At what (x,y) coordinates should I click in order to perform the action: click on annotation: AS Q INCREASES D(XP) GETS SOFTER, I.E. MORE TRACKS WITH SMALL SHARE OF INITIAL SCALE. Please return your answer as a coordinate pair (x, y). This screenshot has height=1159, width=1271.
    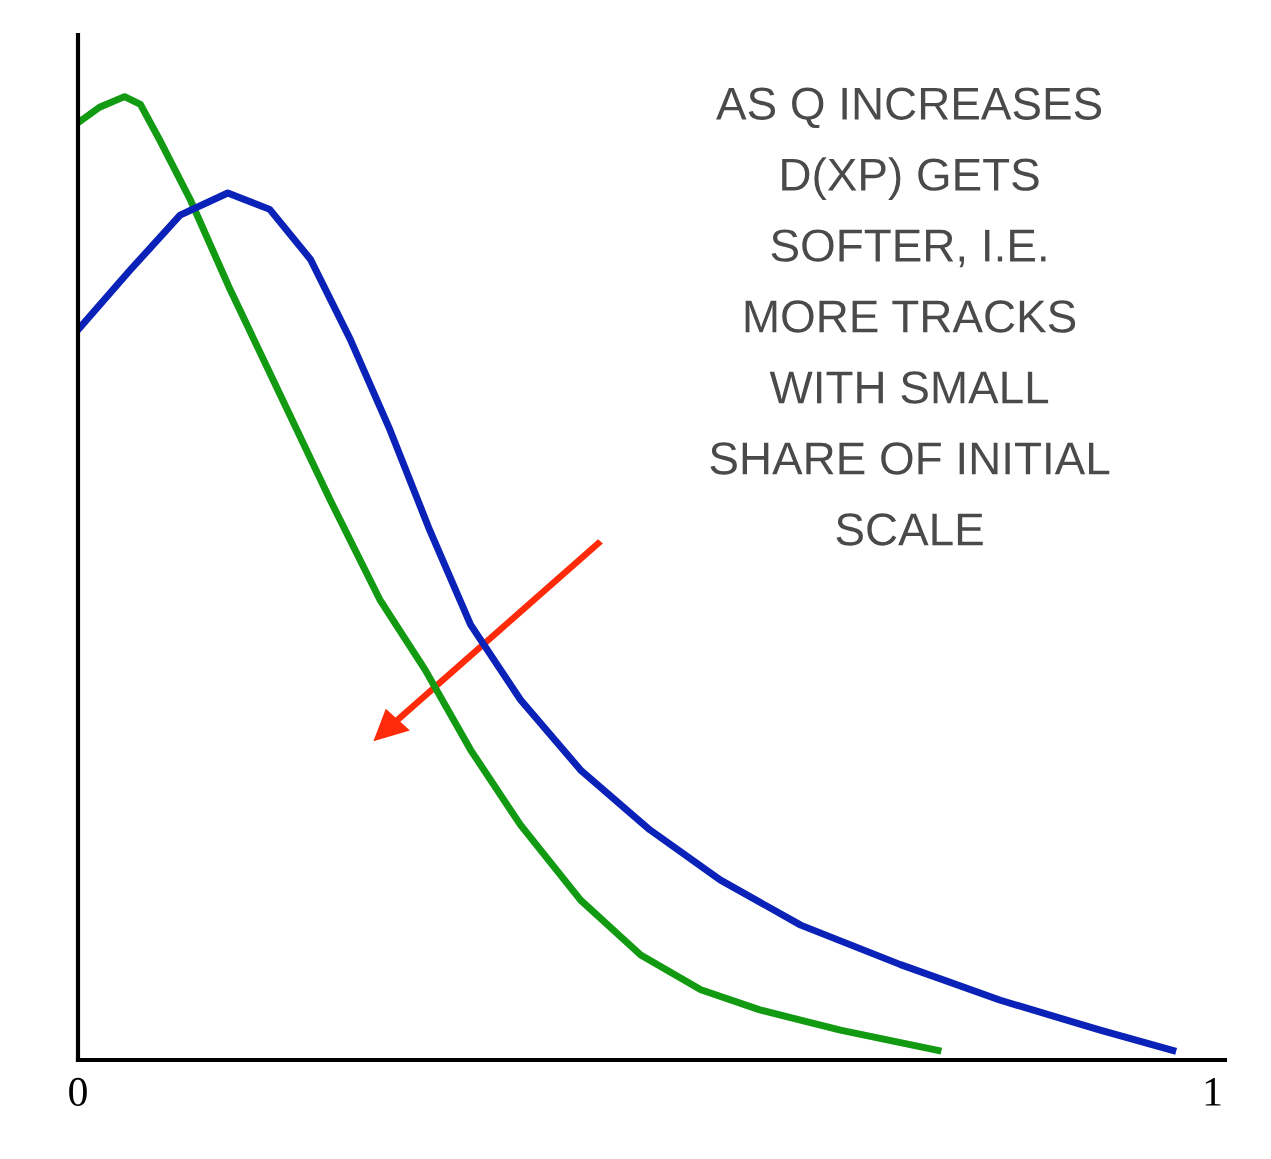
    Looking at the image, I should click on (910, 316).